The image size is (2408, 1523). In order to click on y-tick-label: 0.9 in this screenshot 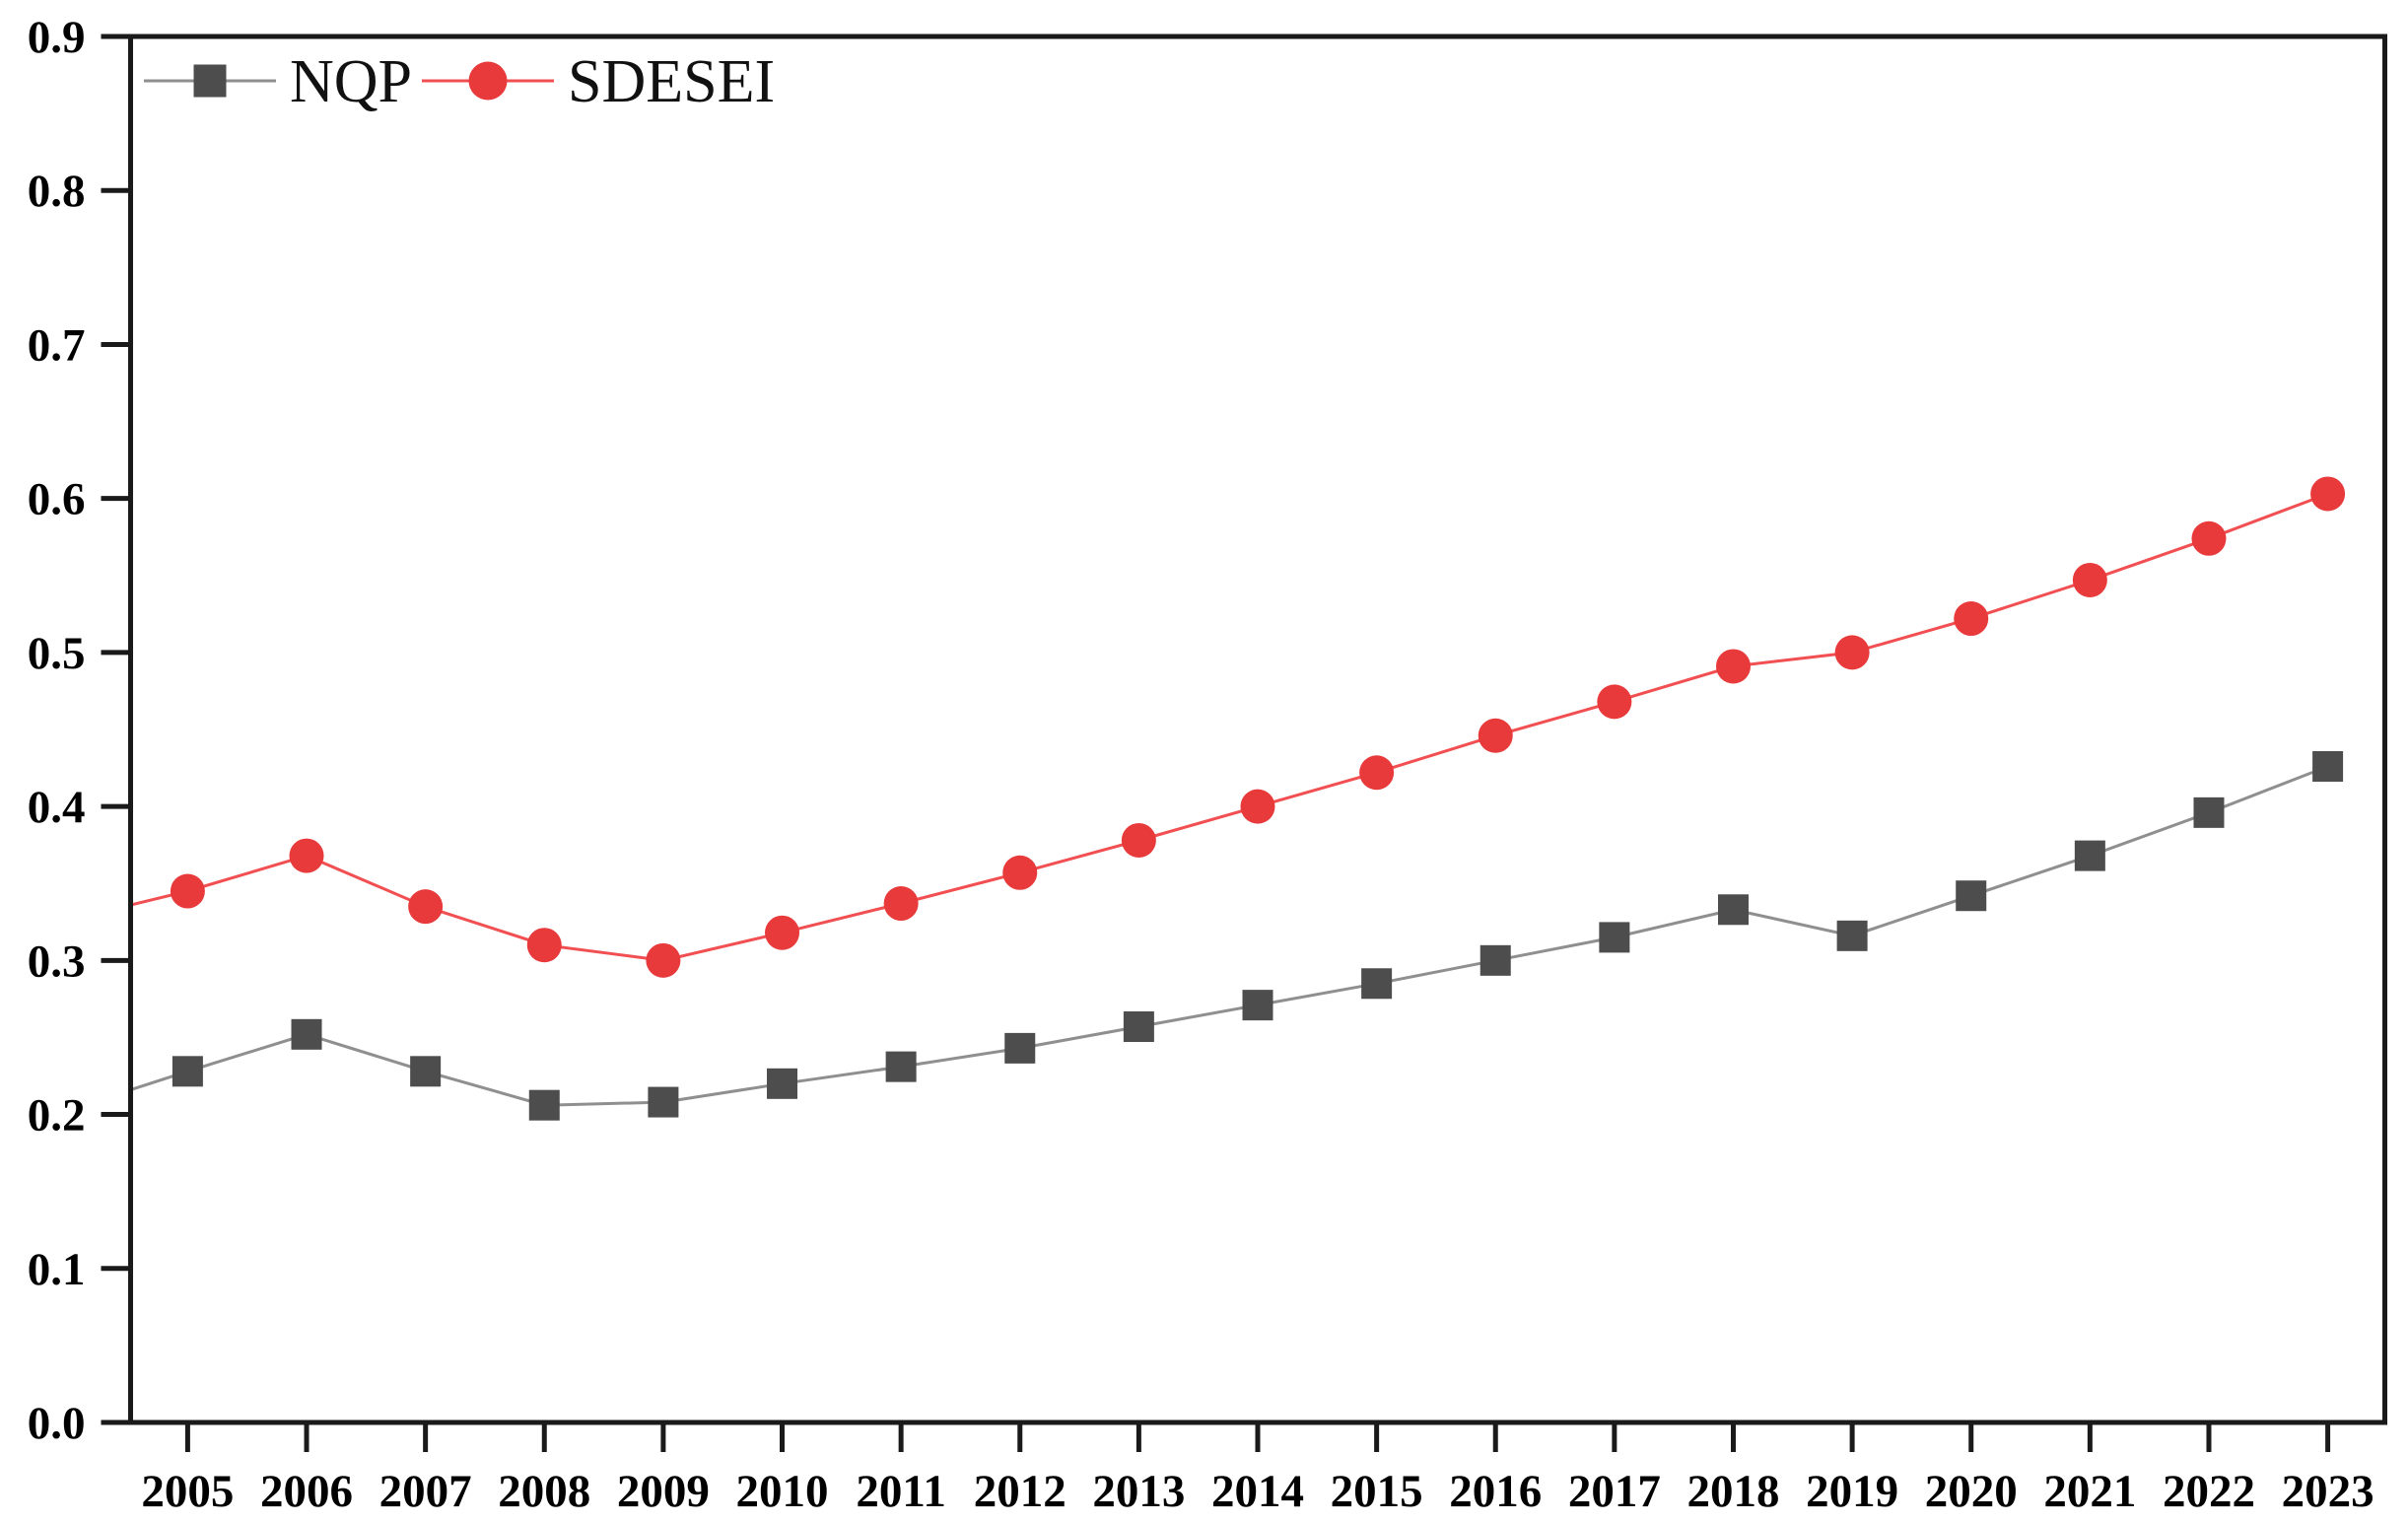, I will do `click(57, 37)`.